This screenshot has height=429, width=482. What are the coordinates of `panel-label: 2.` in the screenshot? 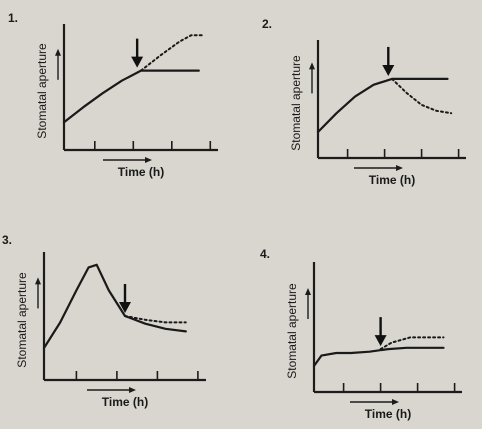 It's located at (267, 24).